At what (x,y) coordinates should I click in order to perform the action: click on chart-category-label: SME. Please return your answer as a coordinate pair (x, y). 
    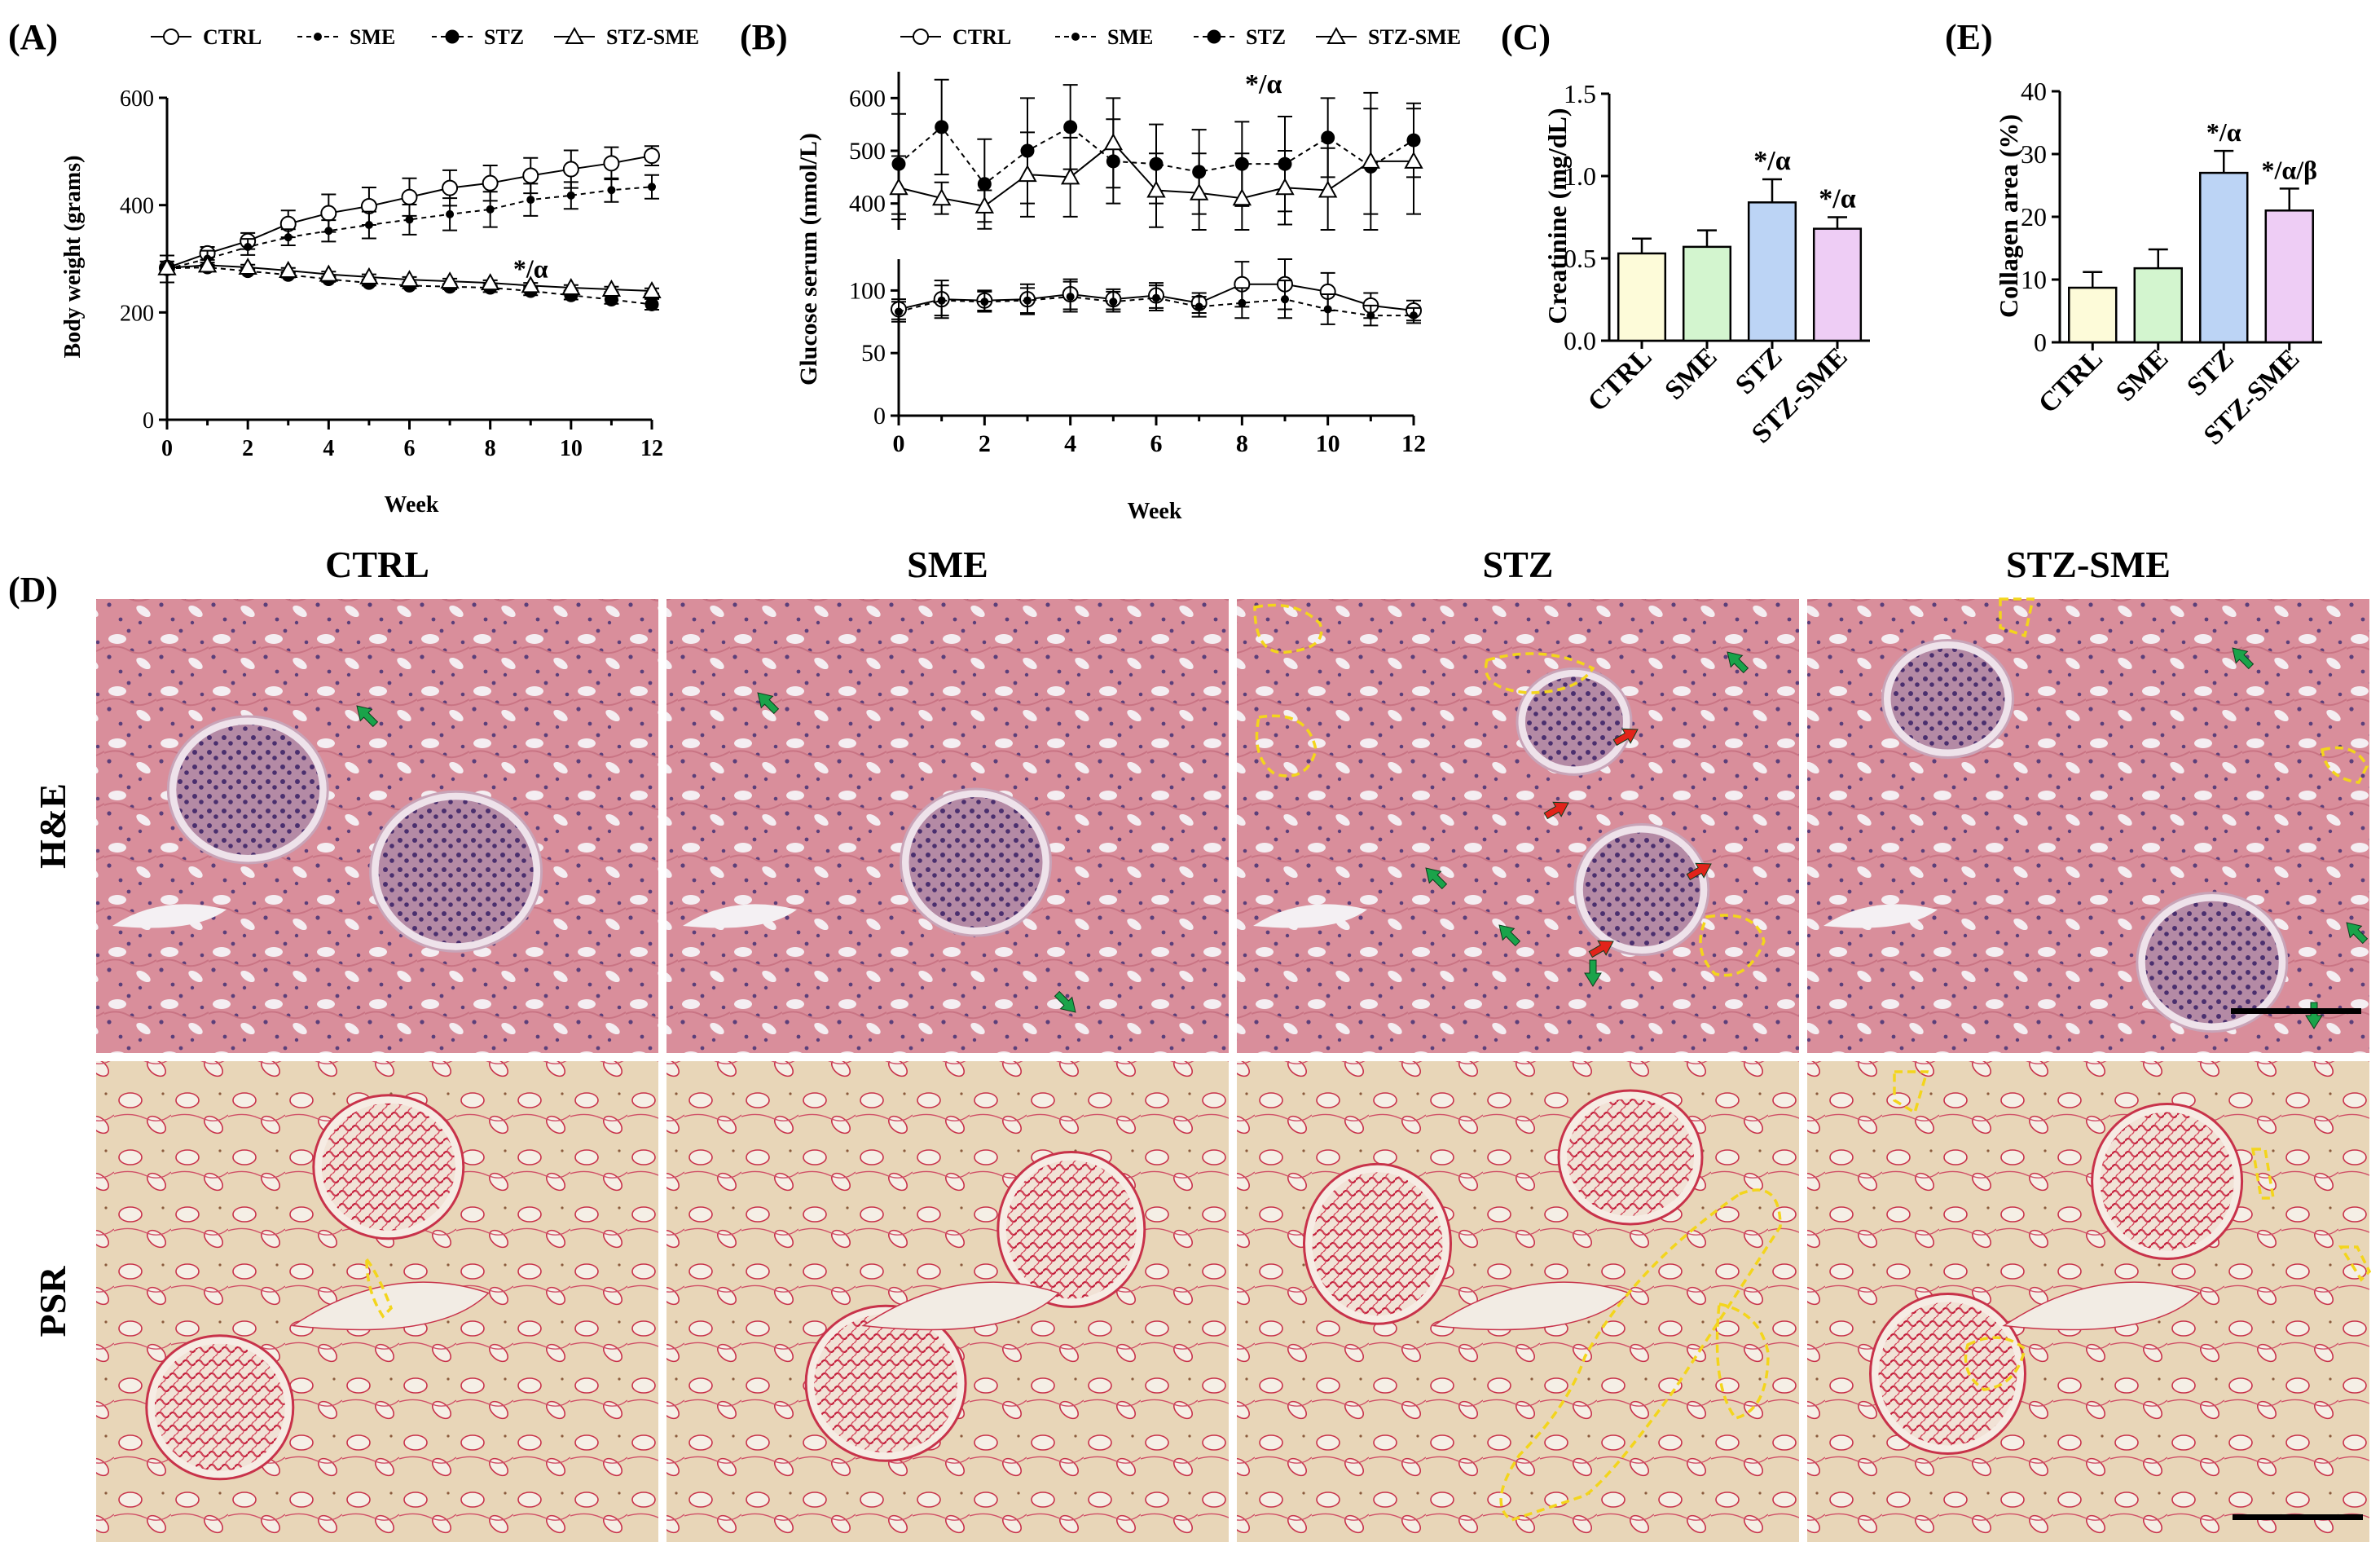
    Looking at the image, I should click on (1690, 373).